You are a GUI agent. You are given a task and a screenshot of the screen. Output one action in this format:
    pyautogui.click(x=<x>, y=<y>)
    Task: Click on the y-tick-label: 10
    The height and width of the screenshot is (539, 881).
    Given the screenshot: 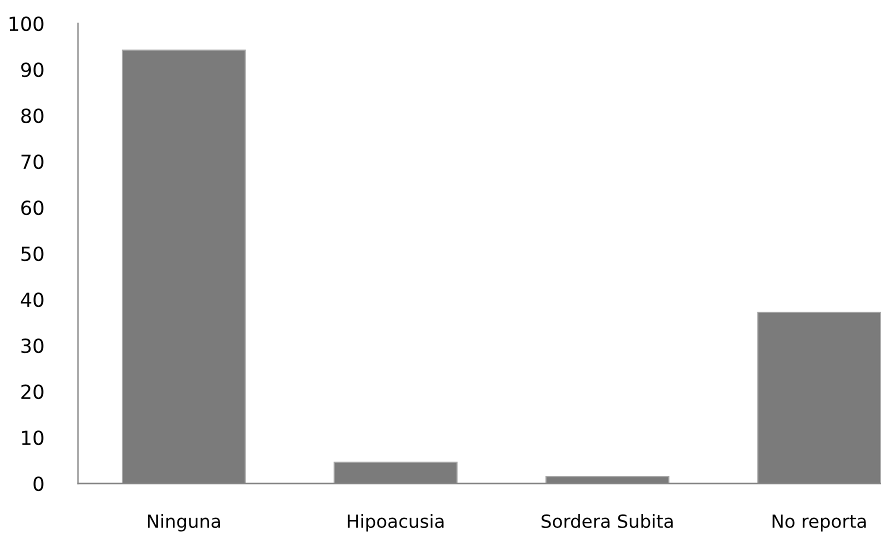 What is the action you would take?
    pyautogui.click(x=33, y=438)
    